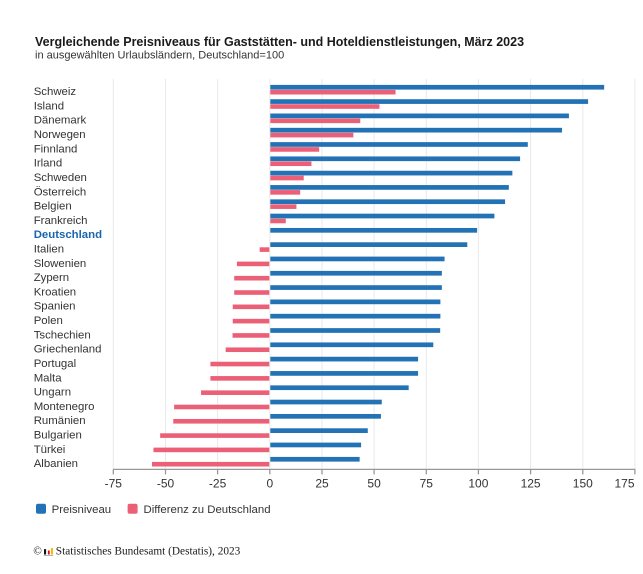  What do you see at coordinates (68, 350) in the screenshot?
I see `svg-text: Griechenland` at bounding box center [68, 350].